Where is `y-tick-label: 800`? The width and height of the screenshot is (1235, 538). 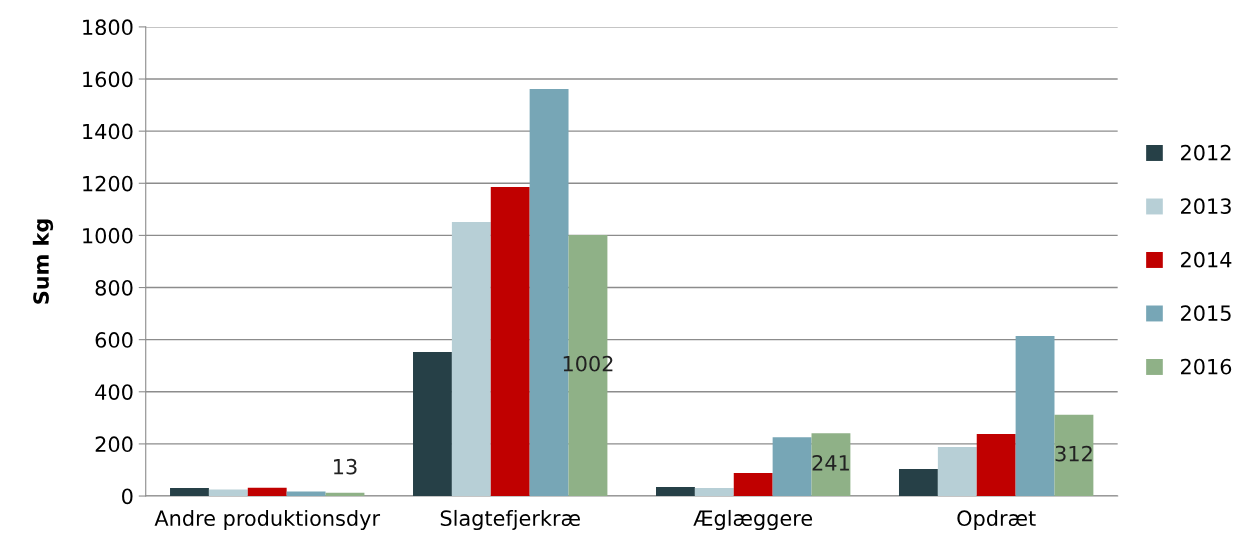
y-tick-label: 800 is located at coordinates (114, 287).